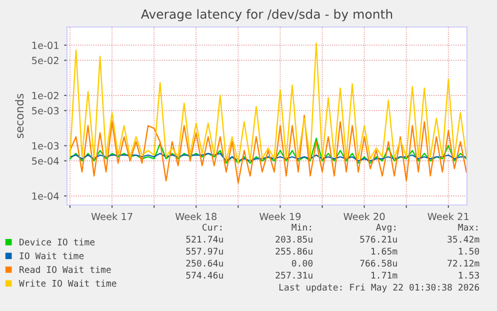  Describe the element at coordinates (266, 15) in the screenshot. I see `chart-title: Average latency for /dev/sda - by month` at that location.